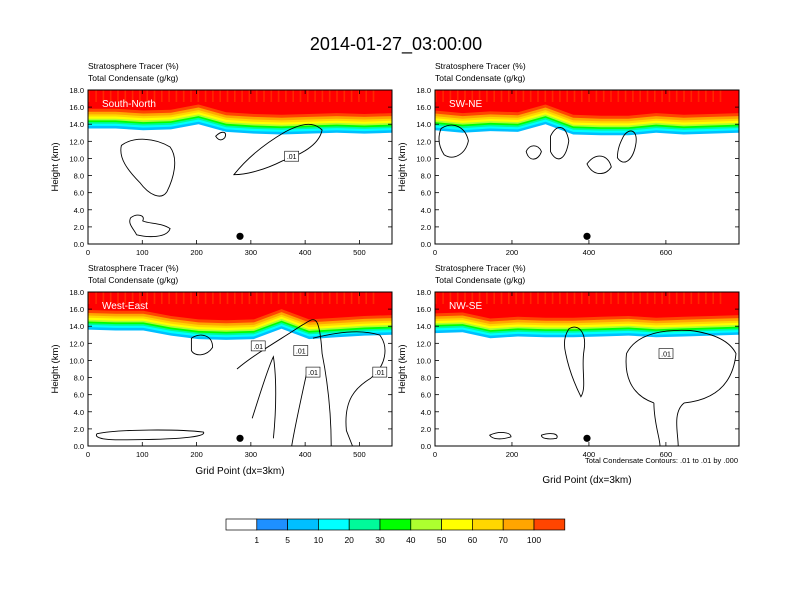  I want to click on panel-label: SW-NE, so click(465, 104).